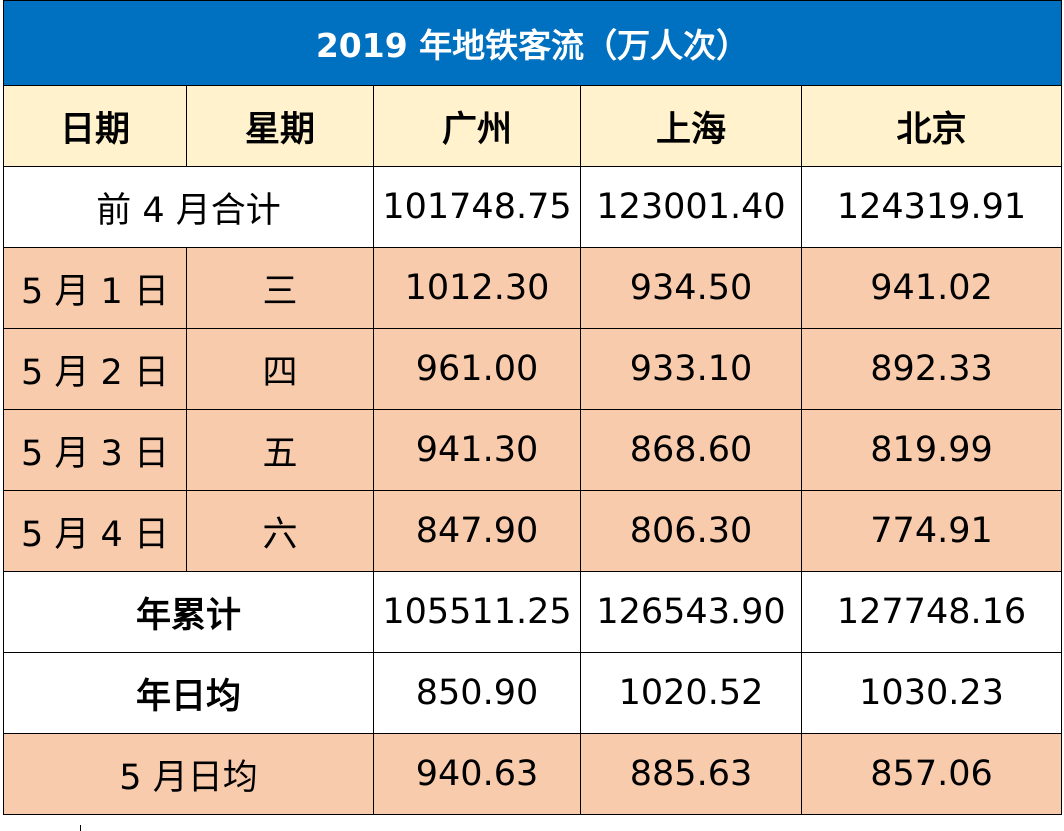  I want to click on cell-shanghai: 934.50, so click(691, 288).